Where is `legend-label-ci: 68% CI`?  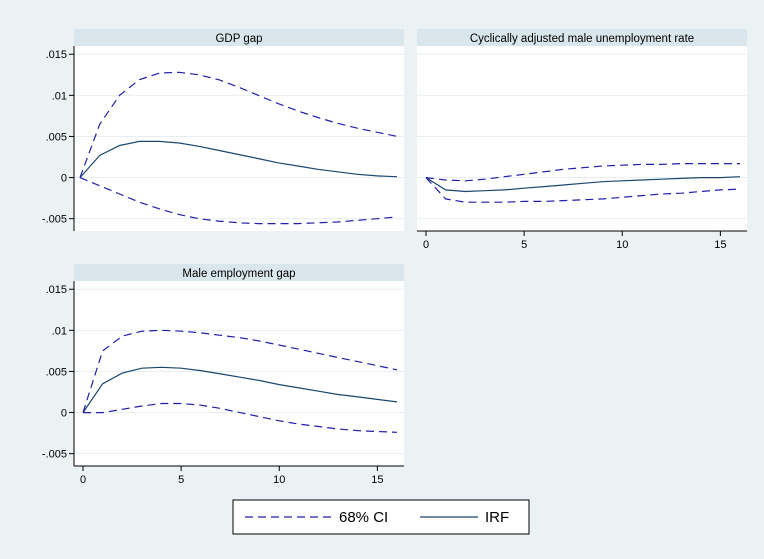
legend-label-ci: 68% CI is located at coordinates (363, 517).